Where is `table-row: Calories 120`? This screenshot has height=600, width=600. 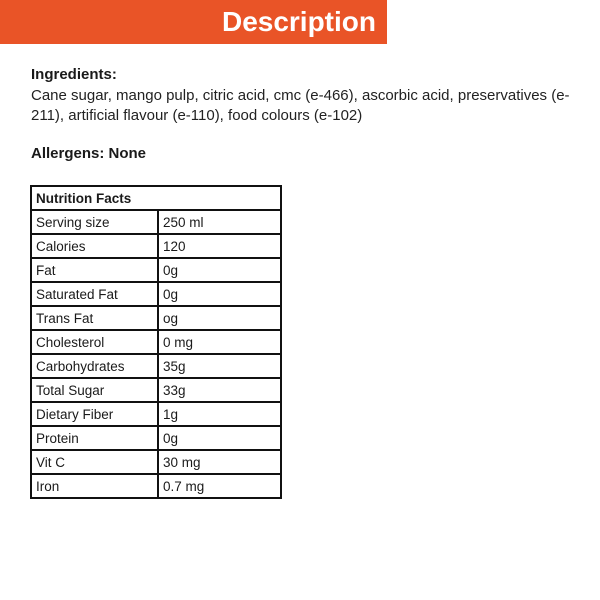
table-row: Calories 120 is located at coordinates (156, 246).